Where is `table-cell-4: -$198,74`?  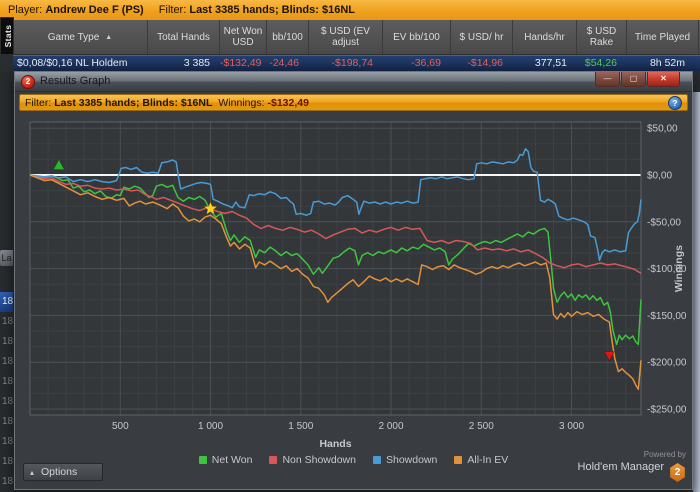
table-cell-4: -$198,74 is located at coordinates (352, 63).